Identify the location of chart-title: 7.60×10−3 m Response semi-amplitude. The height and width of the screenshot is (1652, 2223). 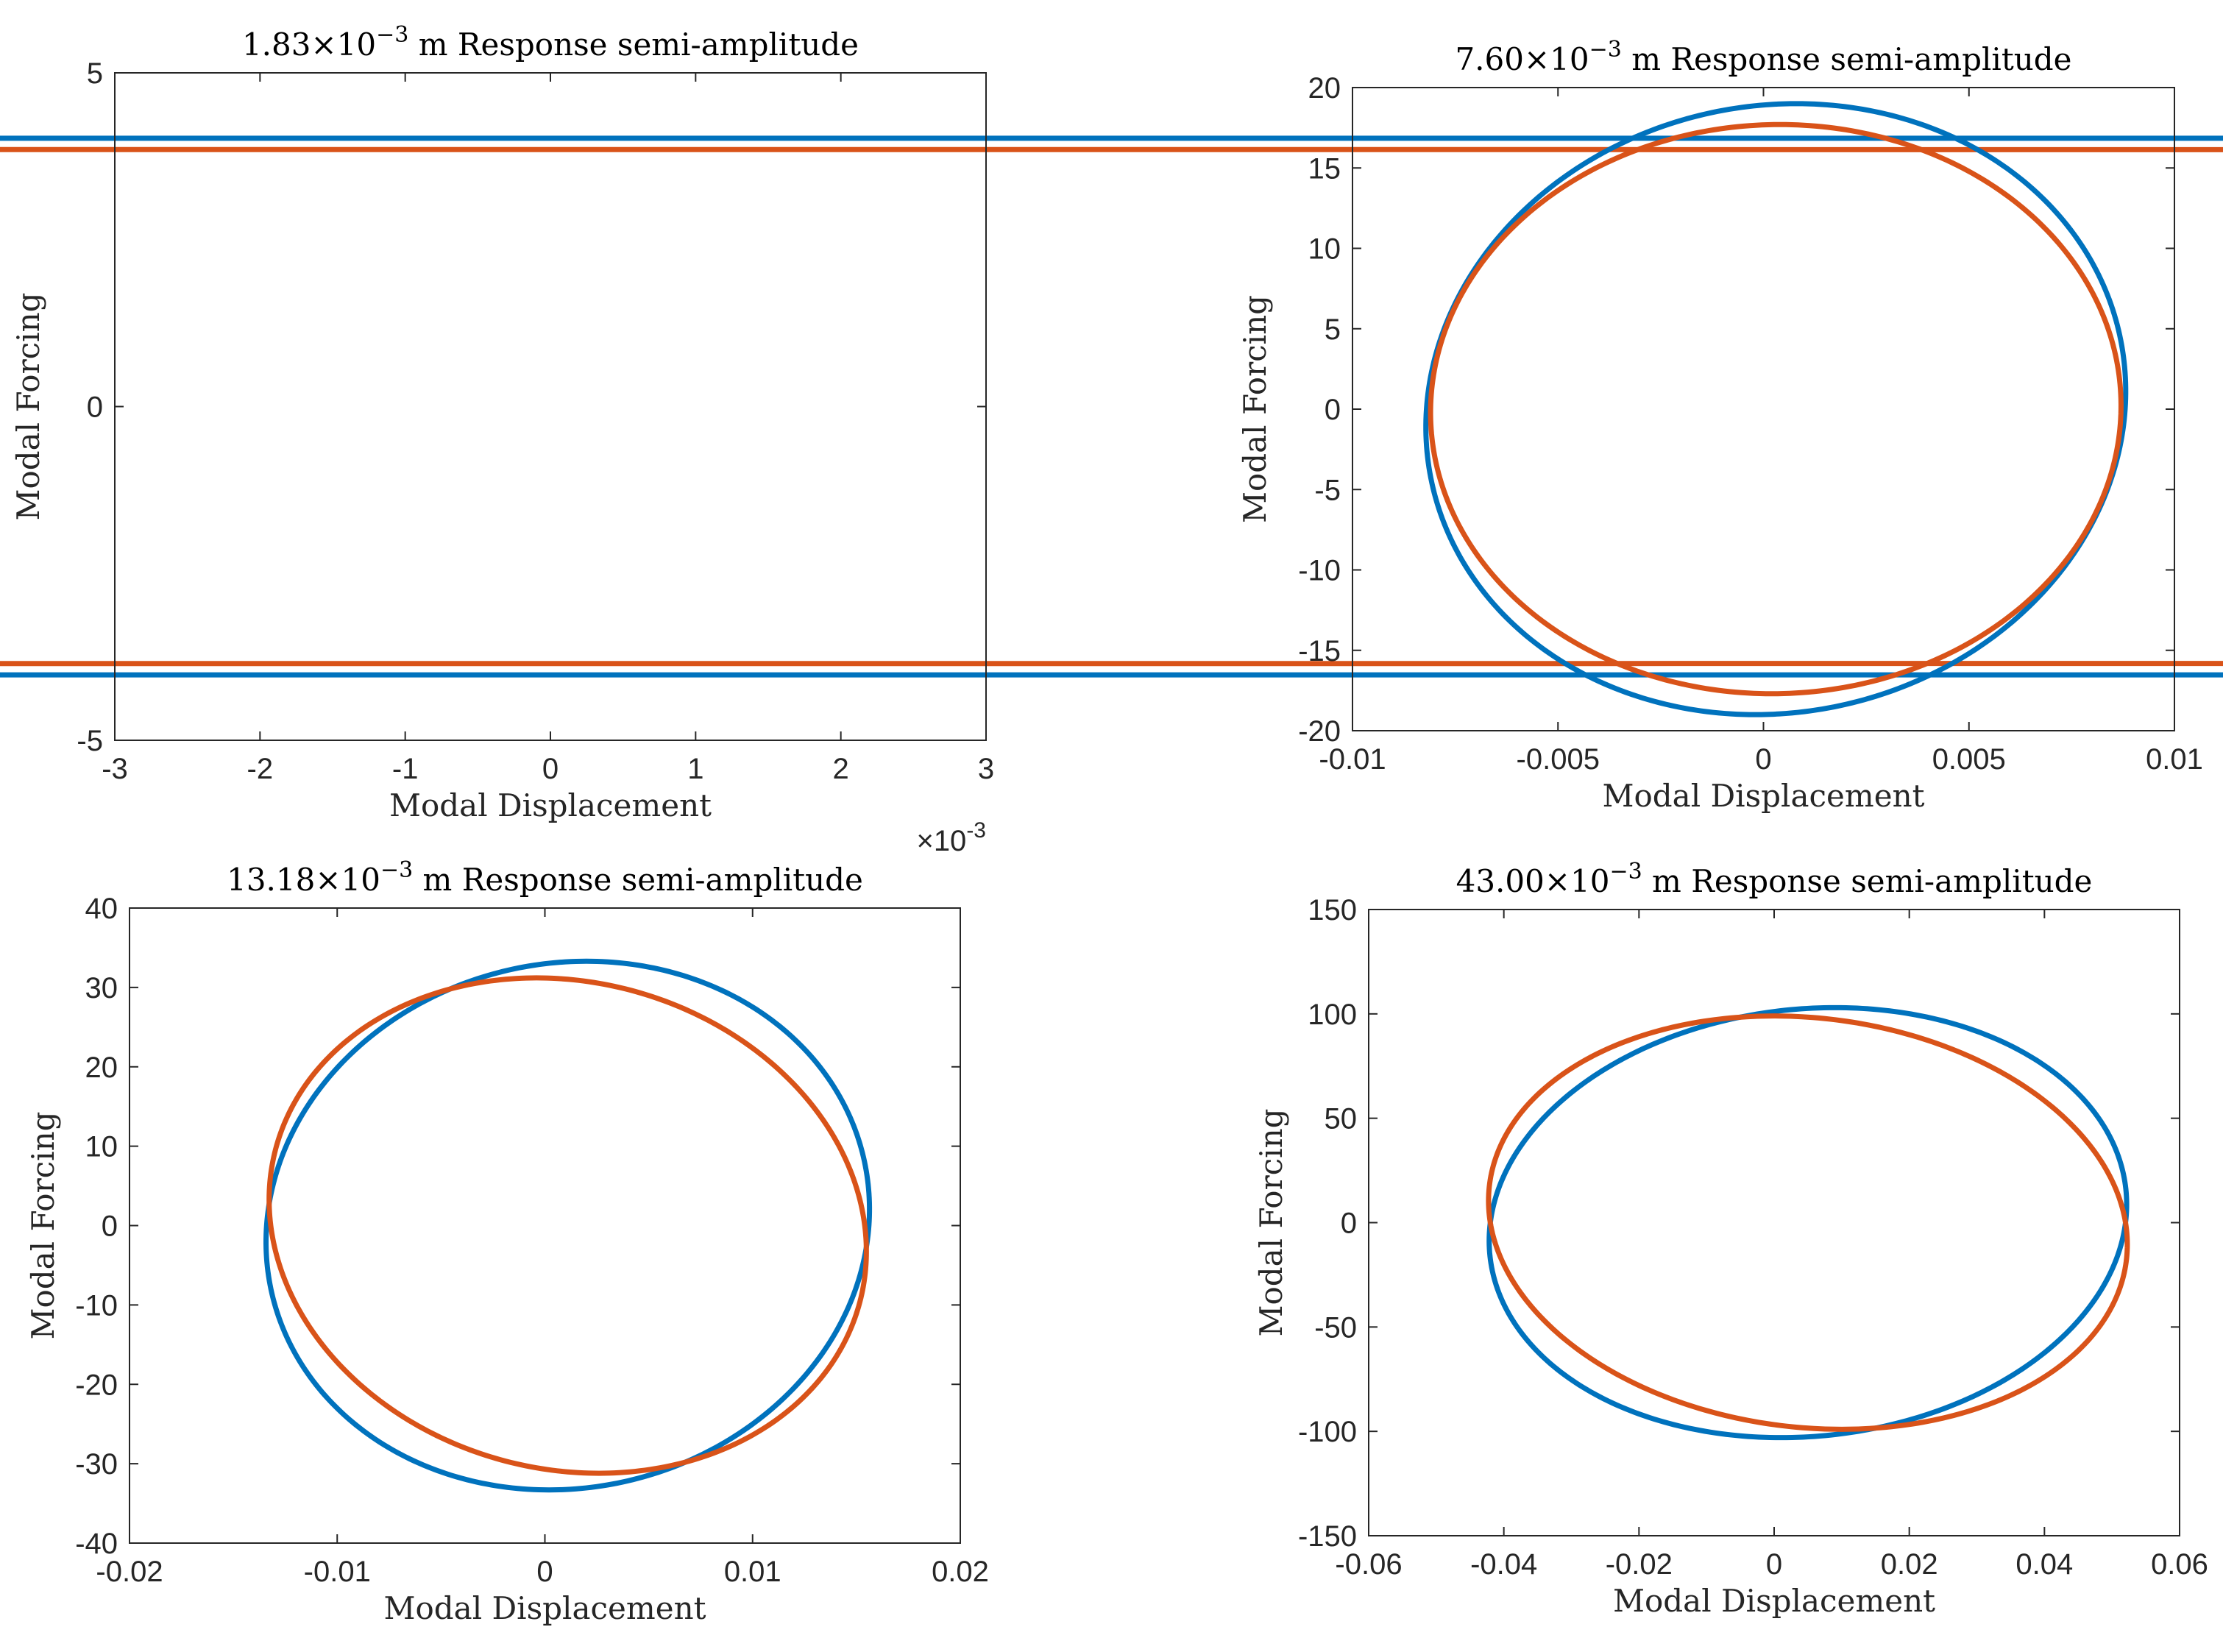
(1763, 57).